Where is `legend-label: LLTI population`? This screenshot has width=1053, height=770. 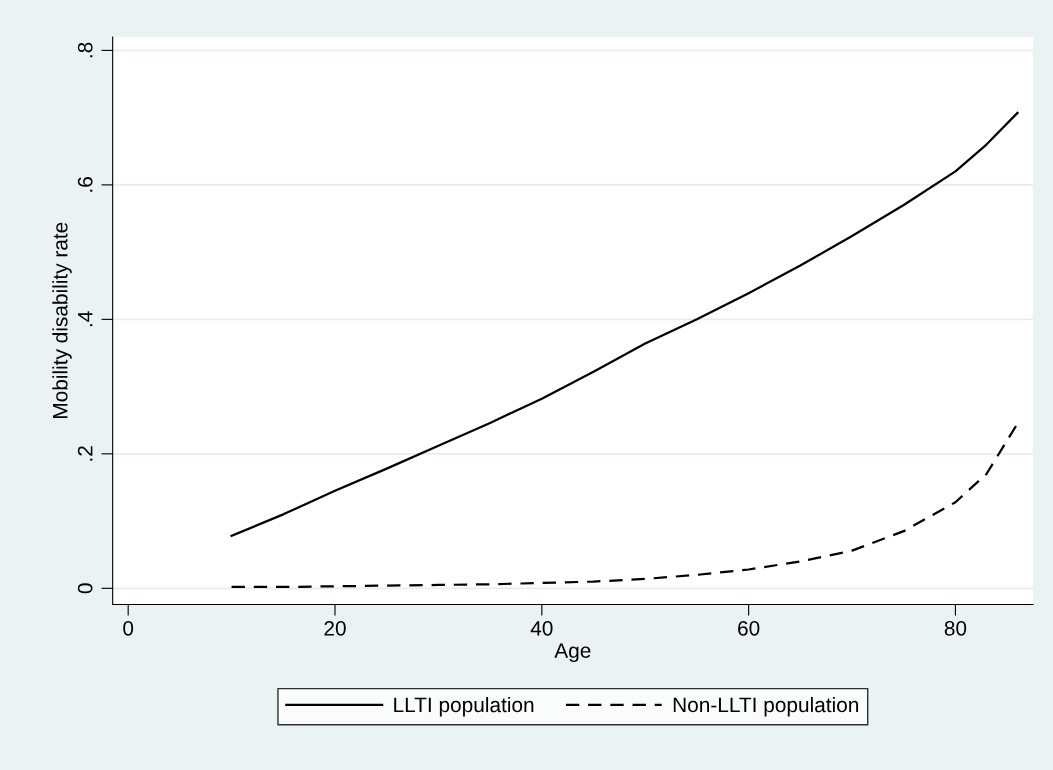 legend-label: LLTI population is located at coordinates (464, 706).